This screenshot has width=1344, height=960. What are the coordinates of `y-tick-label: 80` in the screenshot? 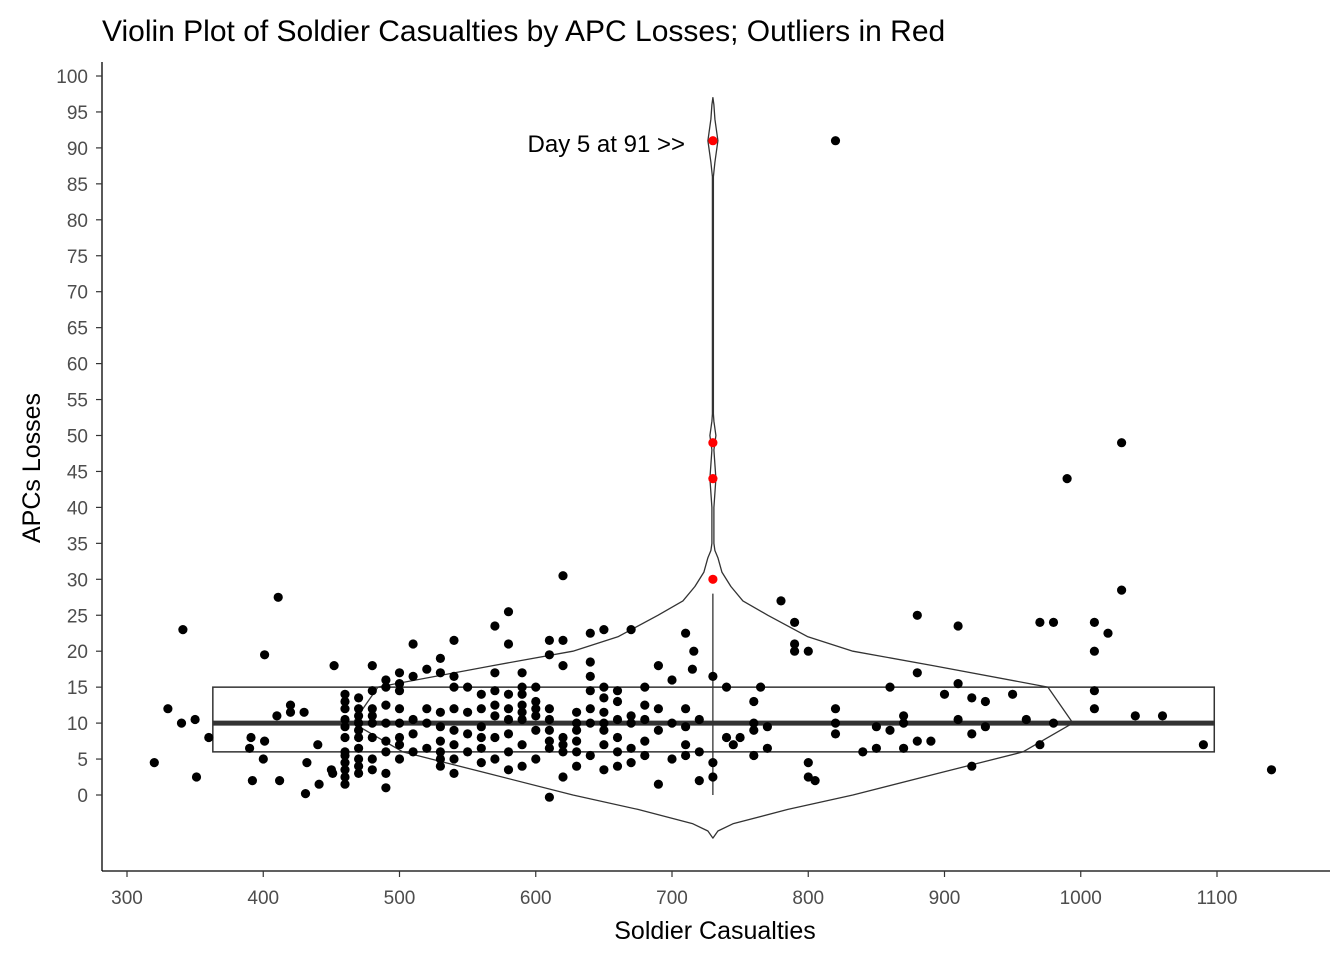 It's located at (77, 221).